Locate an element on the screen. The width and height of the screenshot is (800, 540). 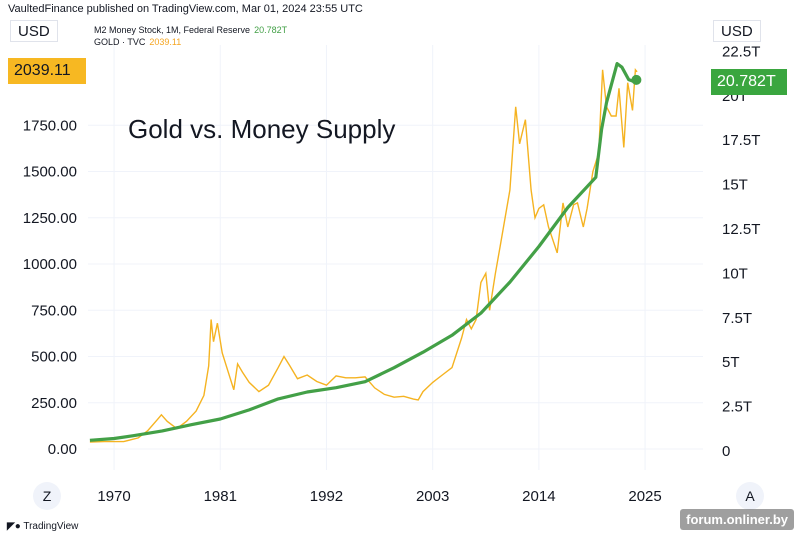
legend-label-gold: GOLD · TVC is located at coordinates (120, 42).